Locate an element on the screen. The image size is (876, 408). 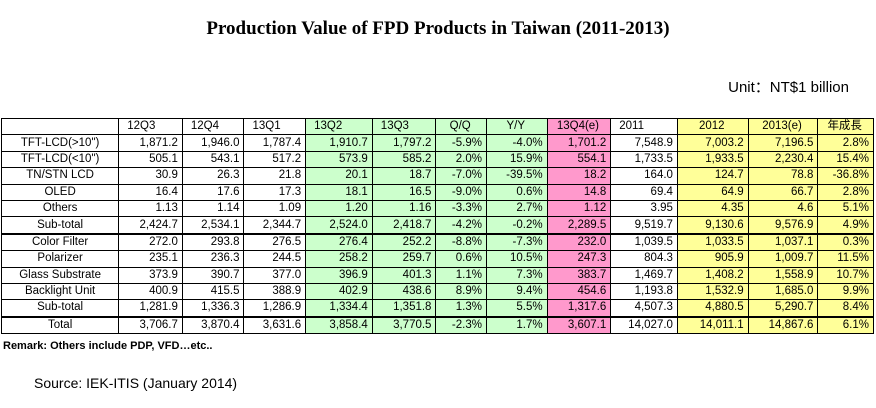
table-cell: 2.0% is located at coordinates (461, 159).